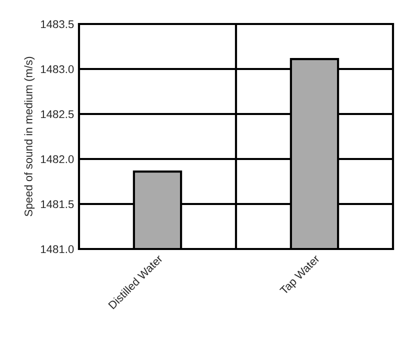 The height and width of the screenshot is (337, 405). I want to click on y-tick-label: 1481.0, so click(57, 249).